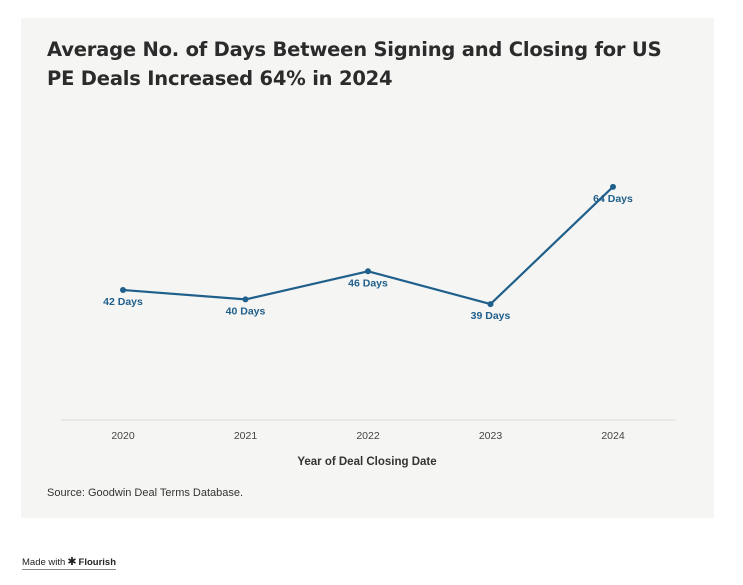 This screenshot has height=585, width=743. I want to click on data-label: 39 Days, so click(491, 316).